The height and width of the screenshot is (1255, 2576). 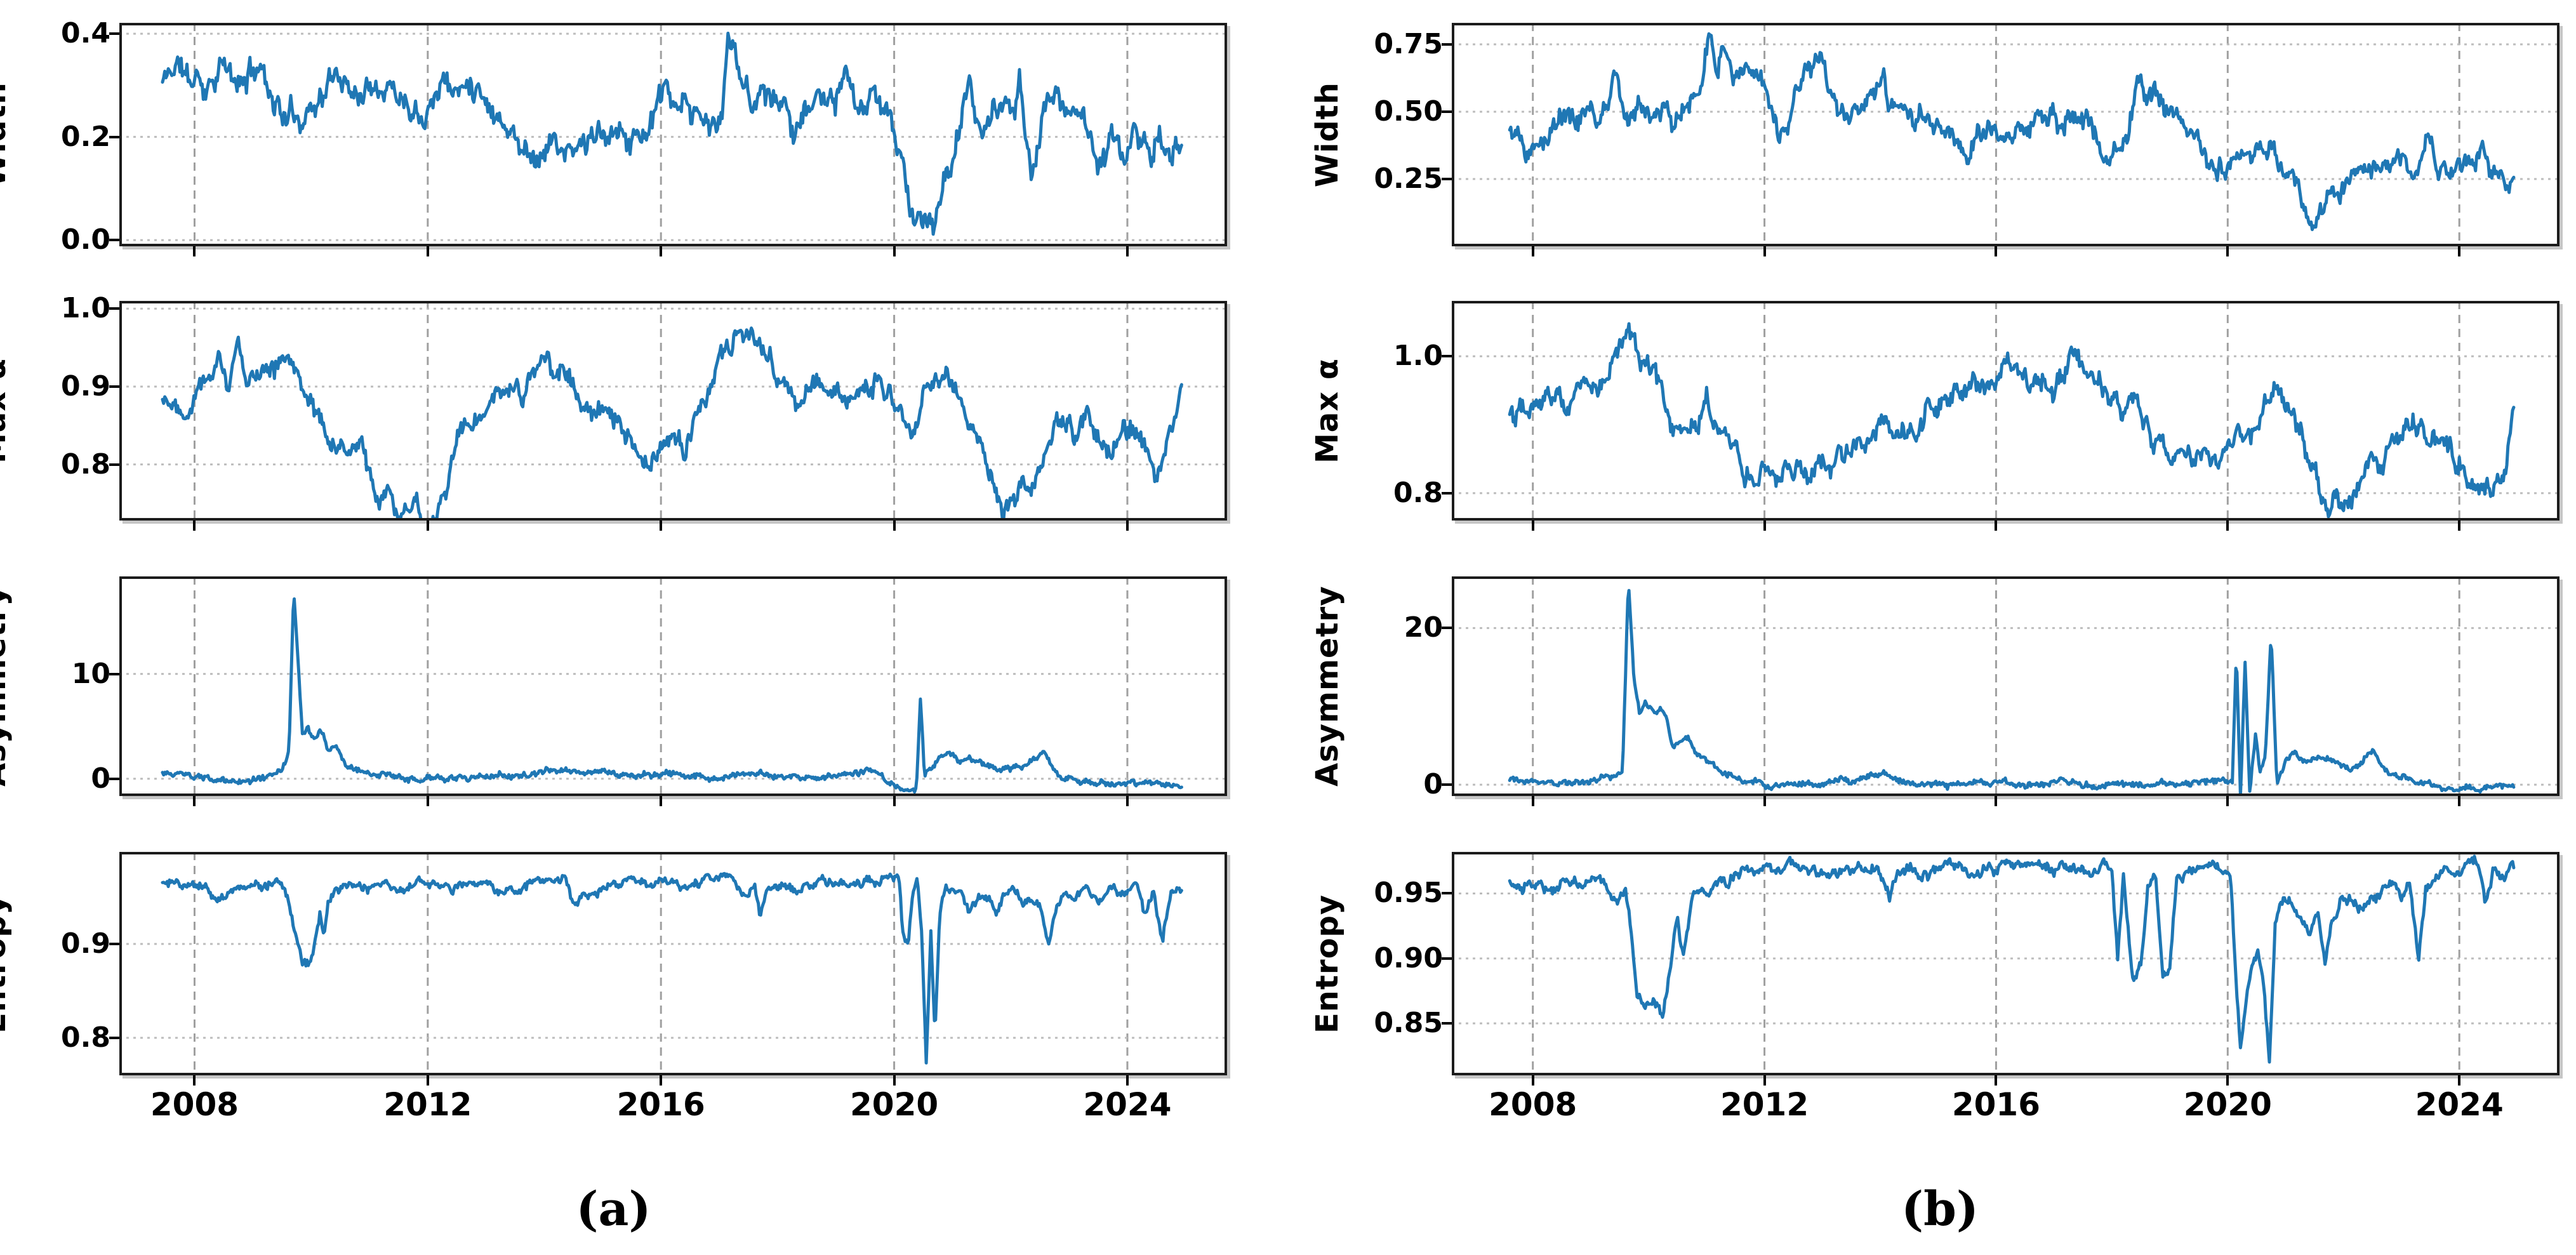 I want to click on x-tick-label: 2024, so click(x=2459, y=1104).